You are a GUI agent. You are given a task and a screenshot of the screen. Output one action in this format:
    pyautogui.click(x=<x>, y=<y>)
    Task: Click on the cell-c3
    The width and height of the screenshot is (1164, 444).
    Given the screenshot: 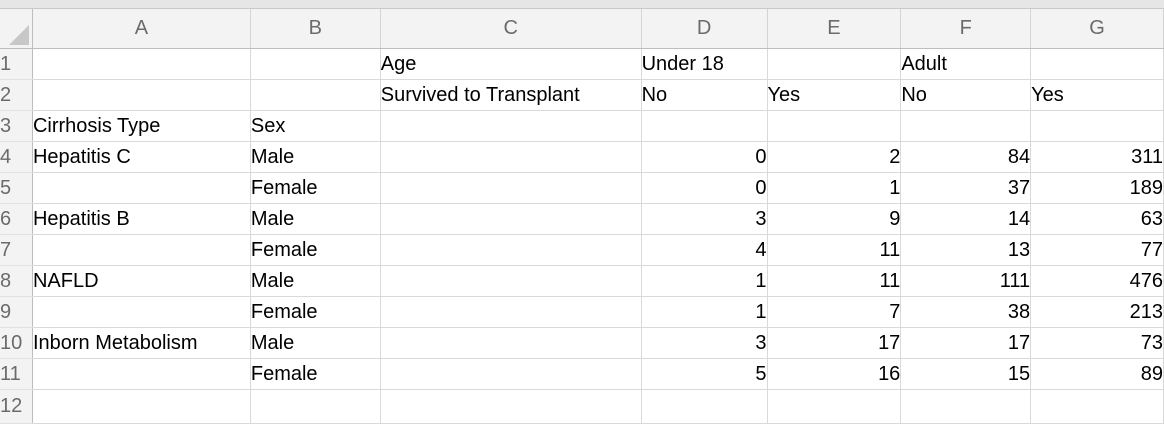 What is the action you would take?
    pyautogui.click(x=511, y=126)
    